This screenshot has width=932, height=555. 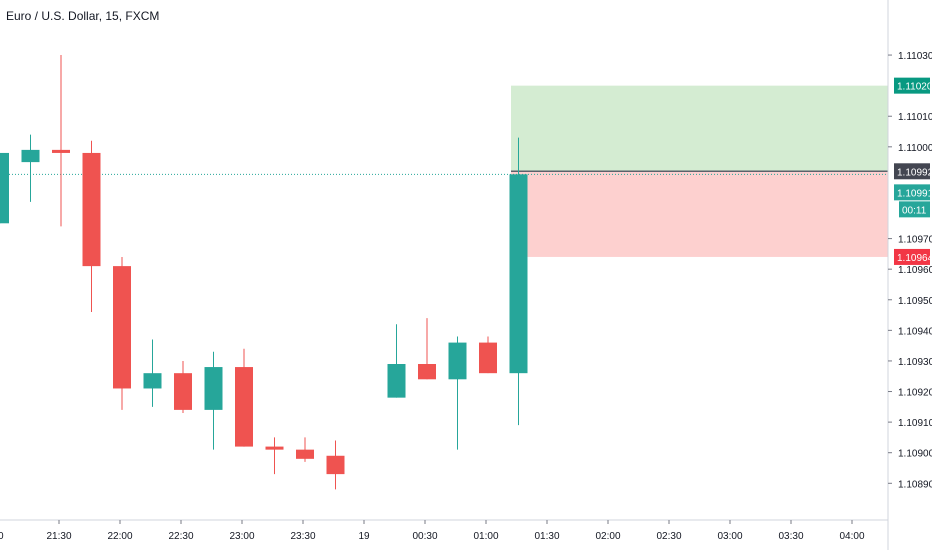 What do you see at coordinates (915, 362) in the screenshot?
I see `y-tick-label: 1.10930` at bounding box center [915, 362].